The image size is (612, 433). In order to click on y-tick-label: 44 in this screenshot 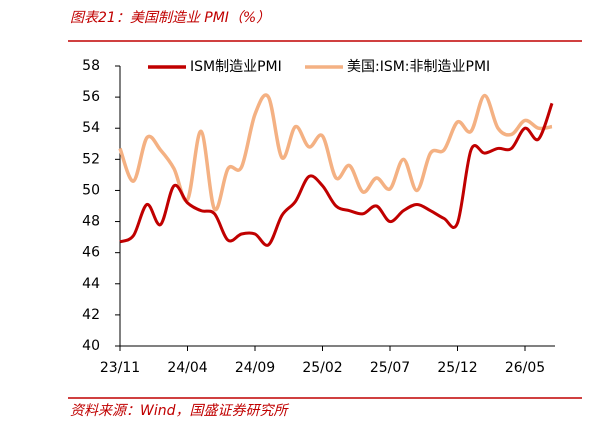, I will do `click(91, 284)`.